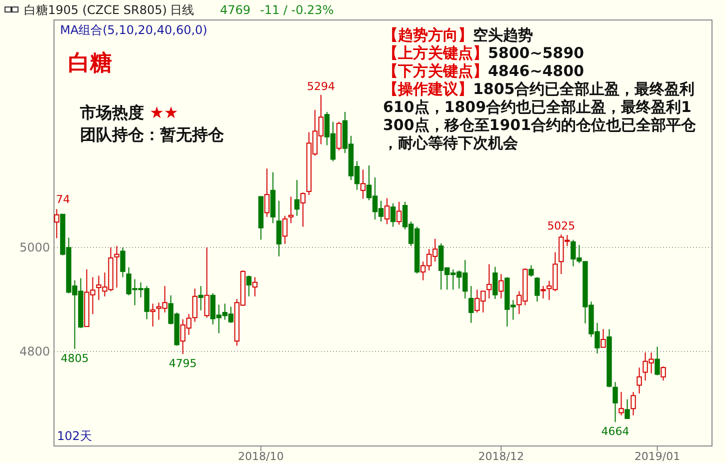 This screenshot has width=726, height=463. I want to click on x-tick-label: 2018/10, so click(261, 456).